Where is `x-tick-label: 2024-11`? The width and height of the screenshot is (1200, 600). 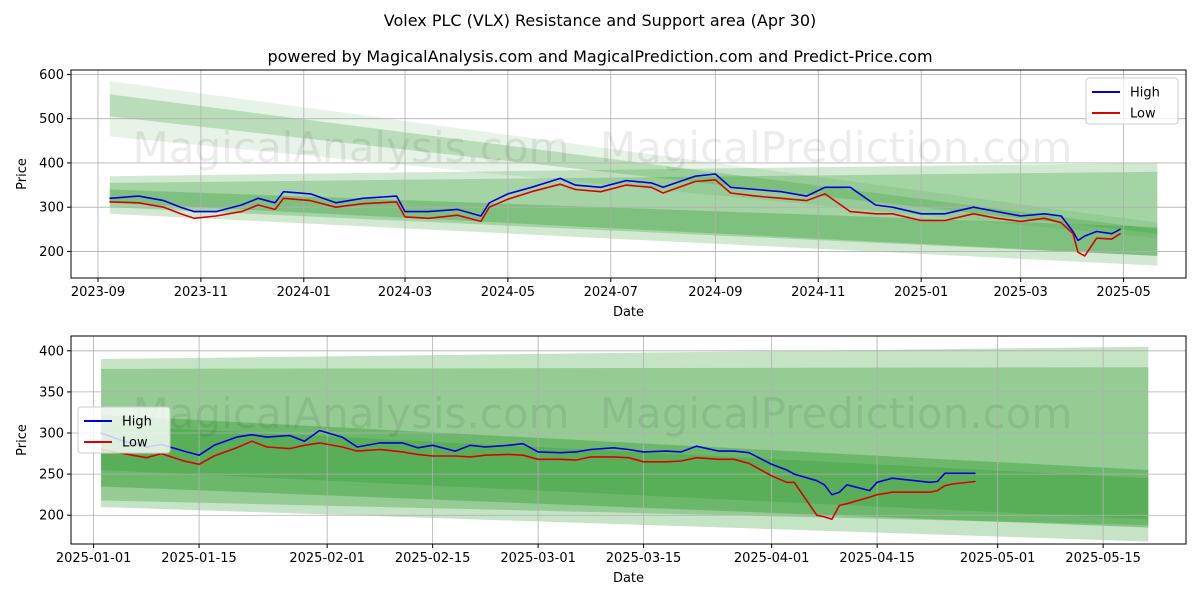 x-tick-label: 2024-11 is located at coordinates (818, 292).